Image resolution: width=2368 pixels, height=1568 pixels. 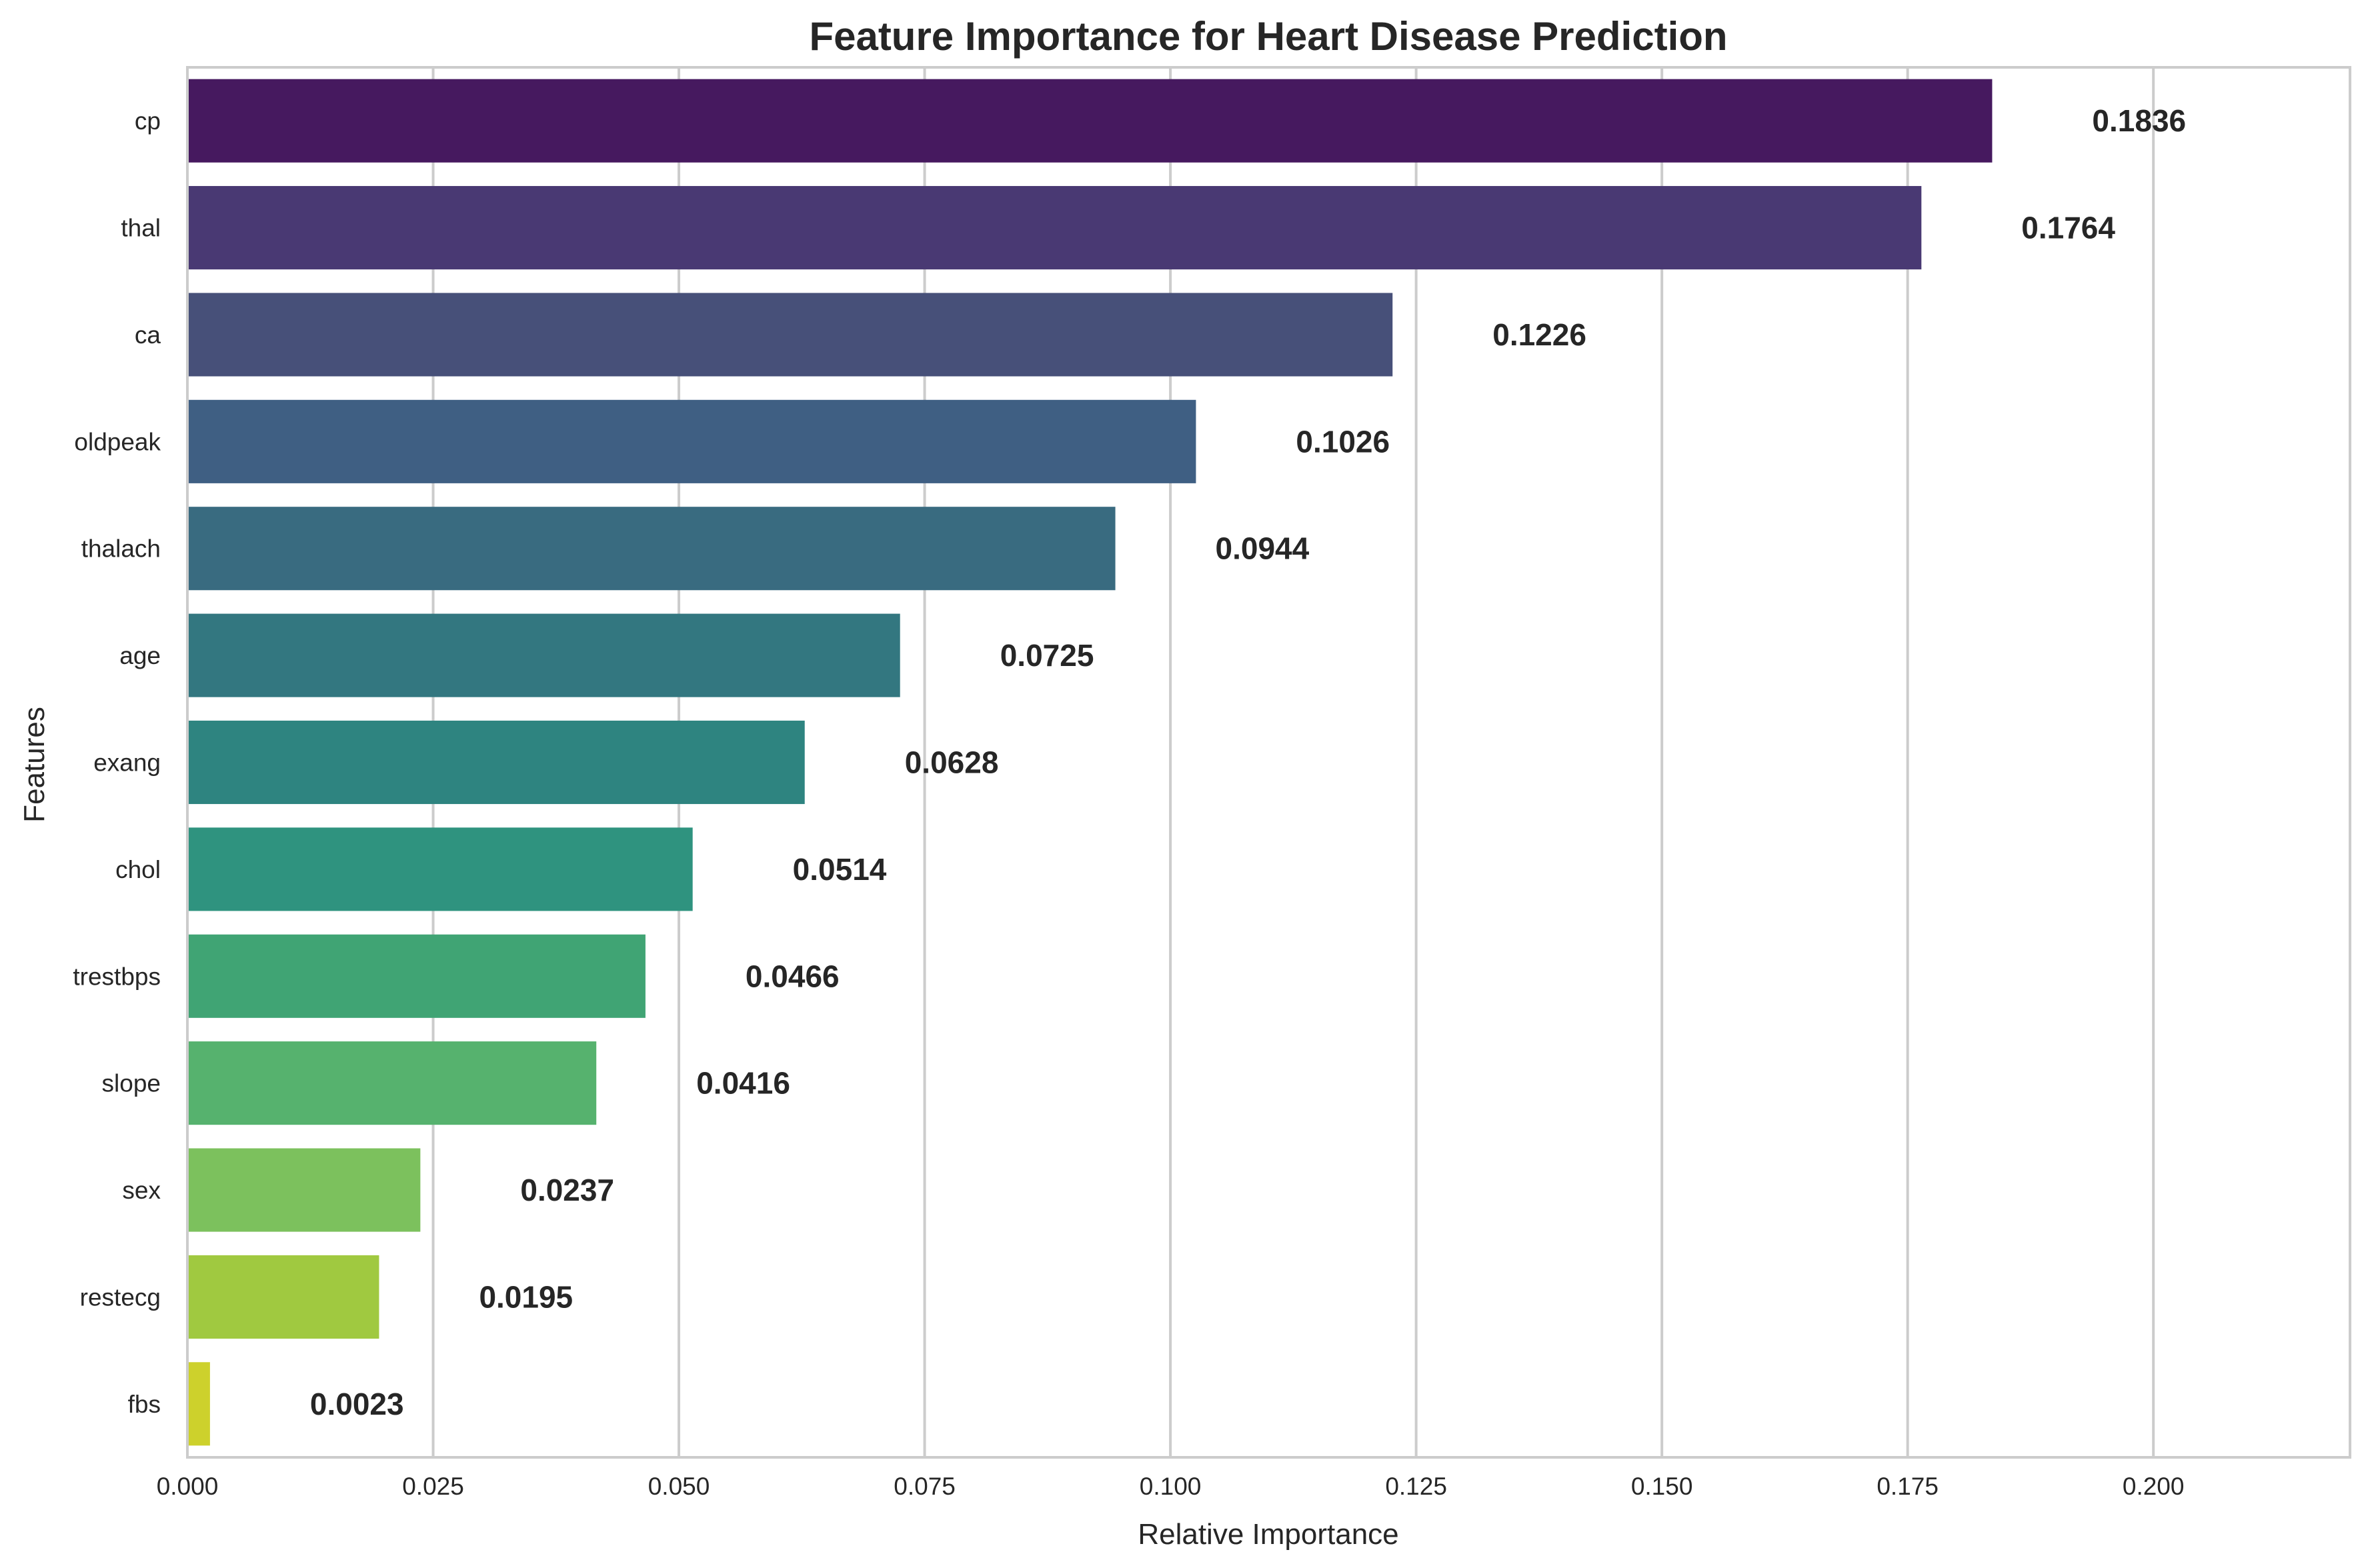 I want to click on y-tick-label: cp, so click(x=148, y=121).